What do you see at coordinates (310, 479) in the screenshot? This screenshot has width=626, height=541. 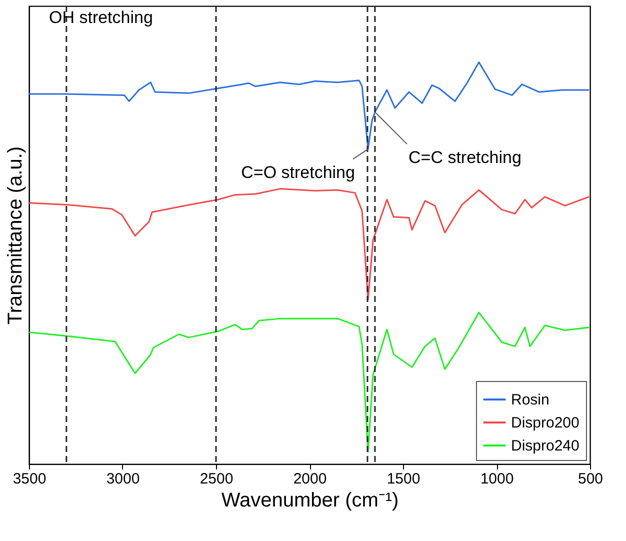 I see `x-tick-label: 2000` at bounding box center [310, 479].